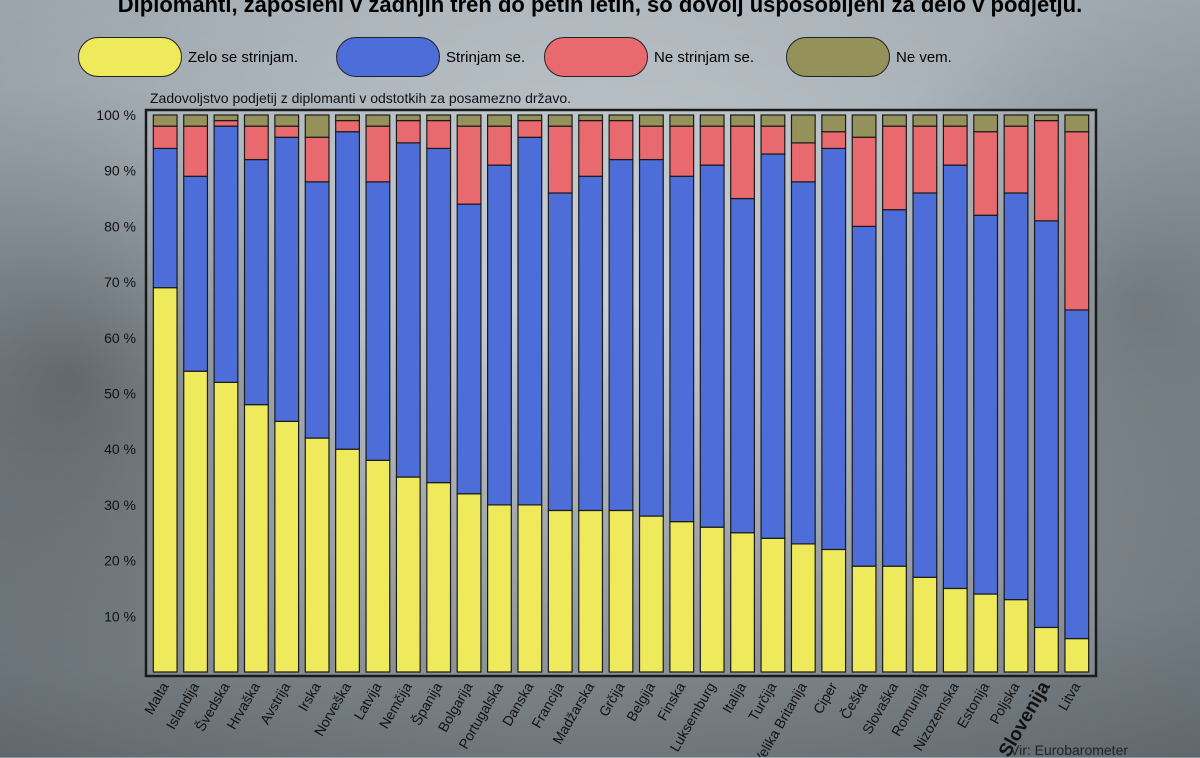  I want to click on x-tick-label: Ciper, so click(825, 697).